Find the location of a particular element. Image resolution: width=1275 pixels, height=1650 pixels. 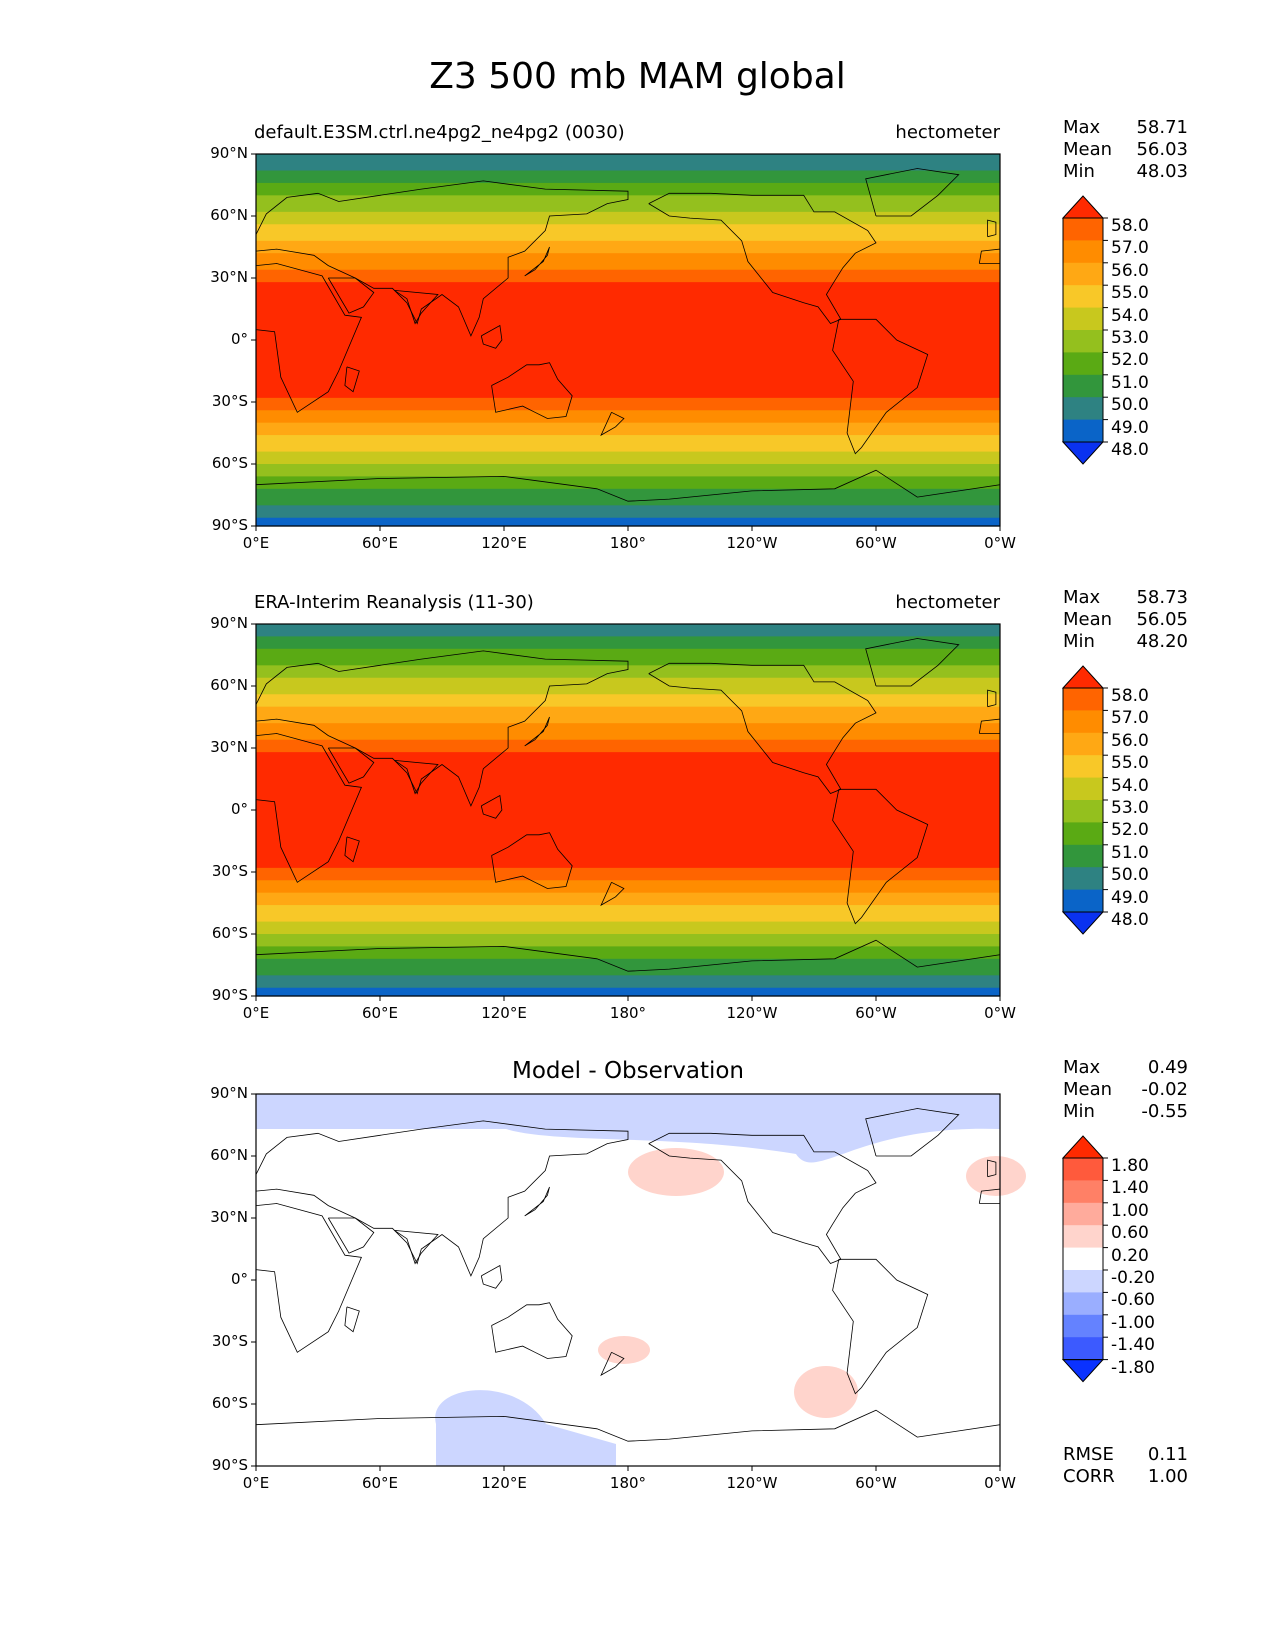

colorbar-label: -1.80 is located at coordinates (1133, 1367).